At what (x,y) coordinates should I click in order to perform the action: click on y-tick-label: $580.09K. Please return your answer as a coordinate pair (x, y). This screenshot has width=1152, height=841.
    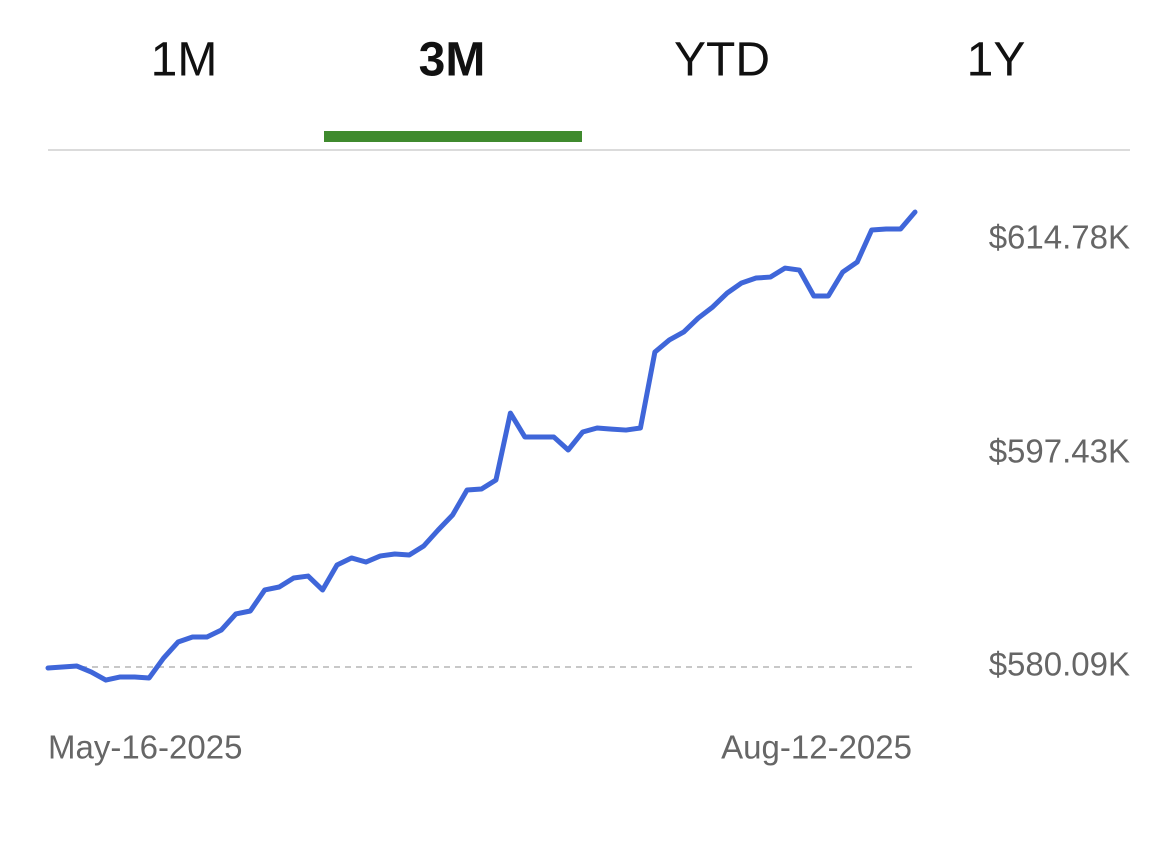
    Looking at the image, I should click on (1059, 664).